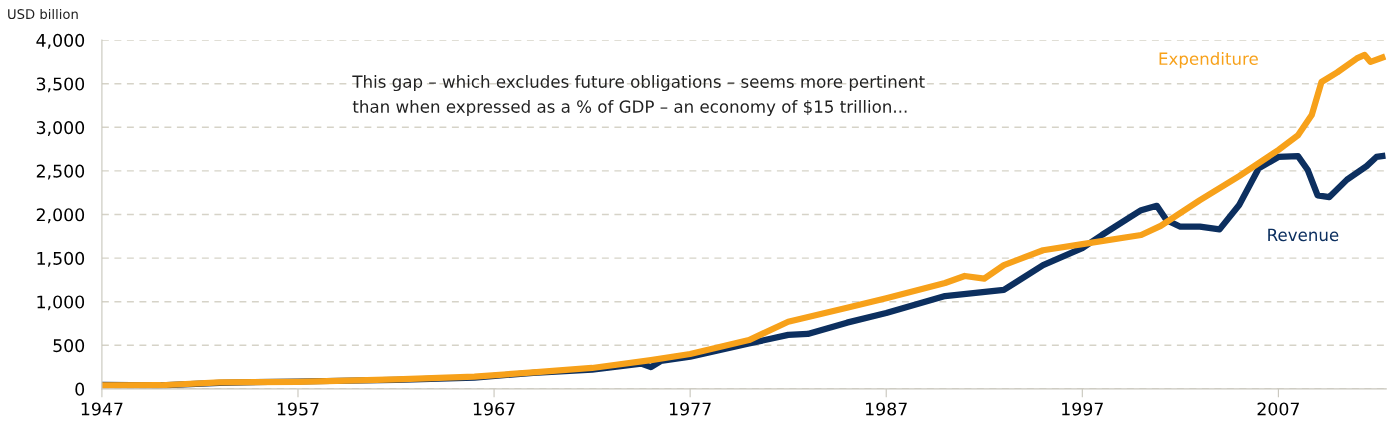 Image resolution: width=1396 pixels, height=436 pixels. Describe the element at coordinates (69, 346) in the screenshot. I see `y-tick-label: 500` at that location.